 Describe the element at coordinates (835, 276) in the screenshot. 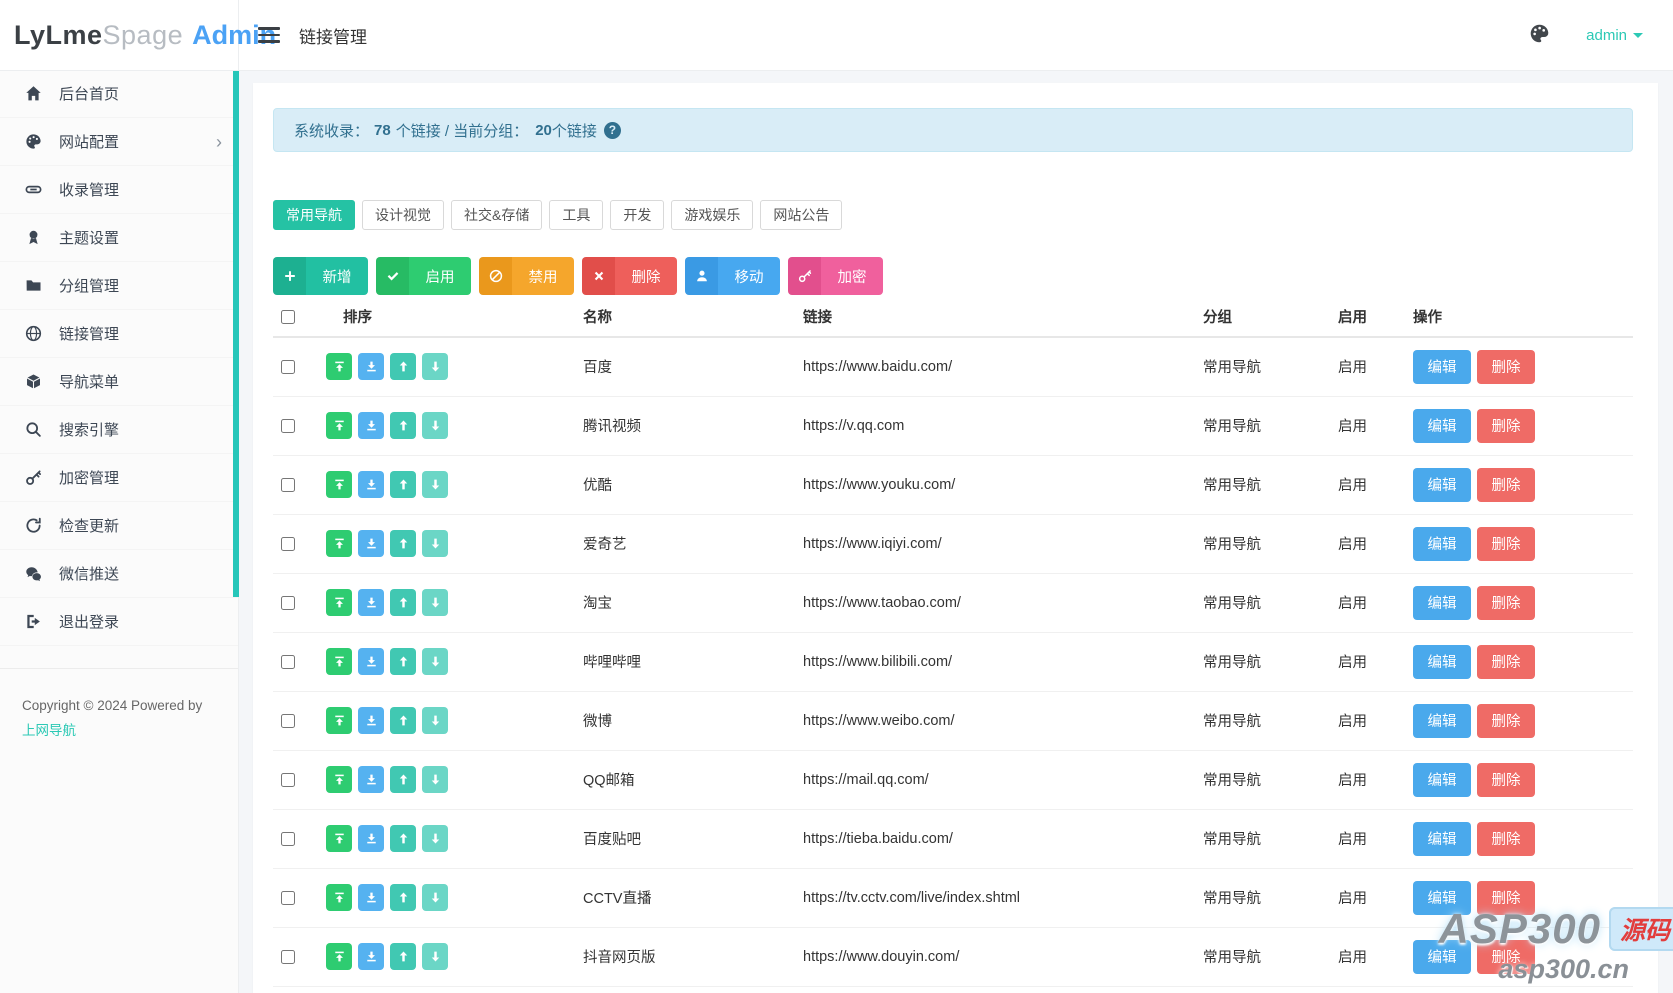

I see `encrypt-button: 加密` at that location.